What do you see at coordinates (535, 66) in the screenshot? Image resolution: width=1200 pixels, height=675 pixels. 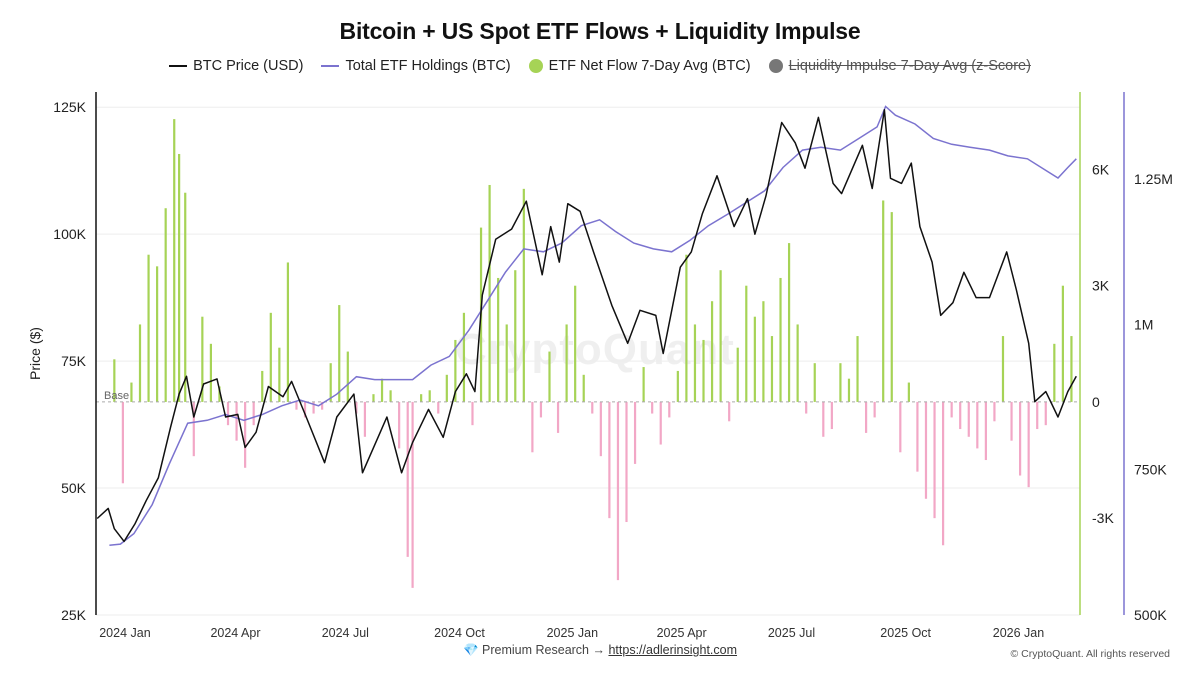 I see `etf-net-flow-dot-icon` at bounding box center [535, 66].